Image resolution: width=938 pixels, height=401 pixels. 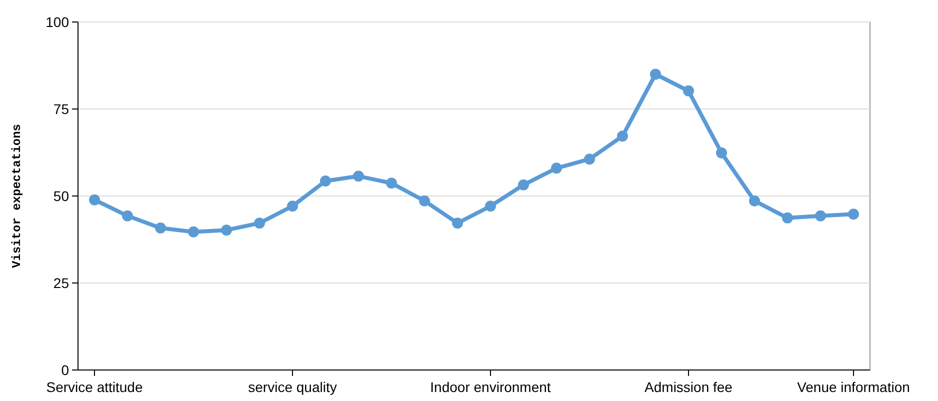 What do you see at coordinates (61, 196) in the screenshot?
I see `y-tick-label: 50` at bounding box center [61, 196].